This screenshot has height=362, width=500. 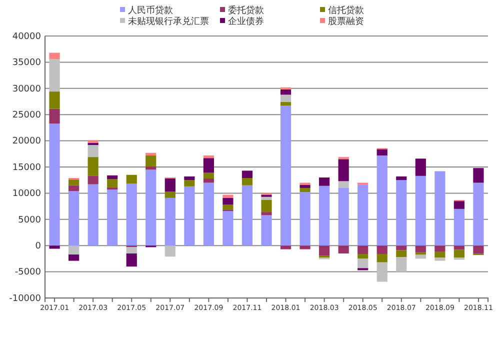 What do you see at coordinates (25, 299) in the screenshot?
I see `y-tick-label: -10000` at bounding box center [25, 299].